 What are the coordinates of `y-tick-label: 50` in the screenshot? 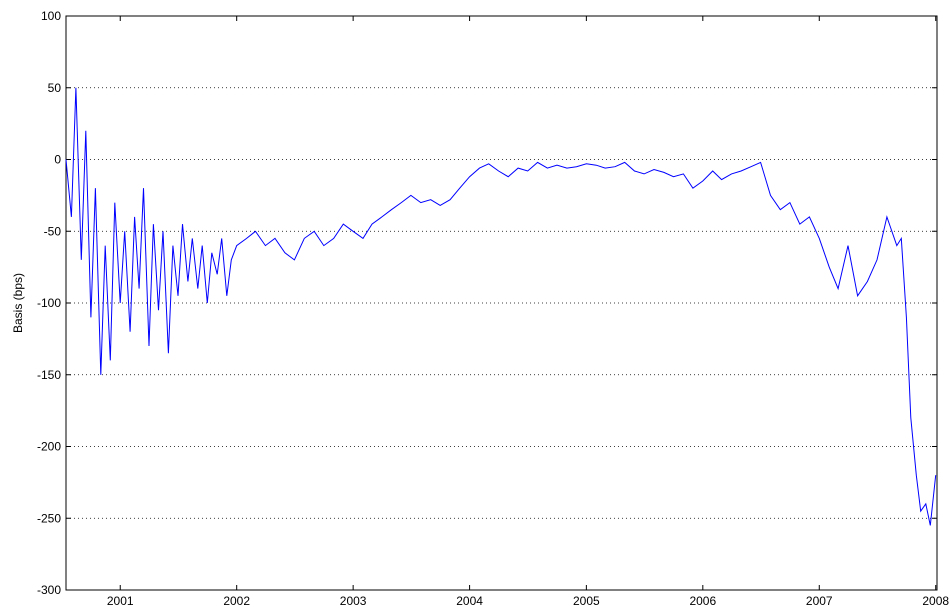 It's located at (55, 88).